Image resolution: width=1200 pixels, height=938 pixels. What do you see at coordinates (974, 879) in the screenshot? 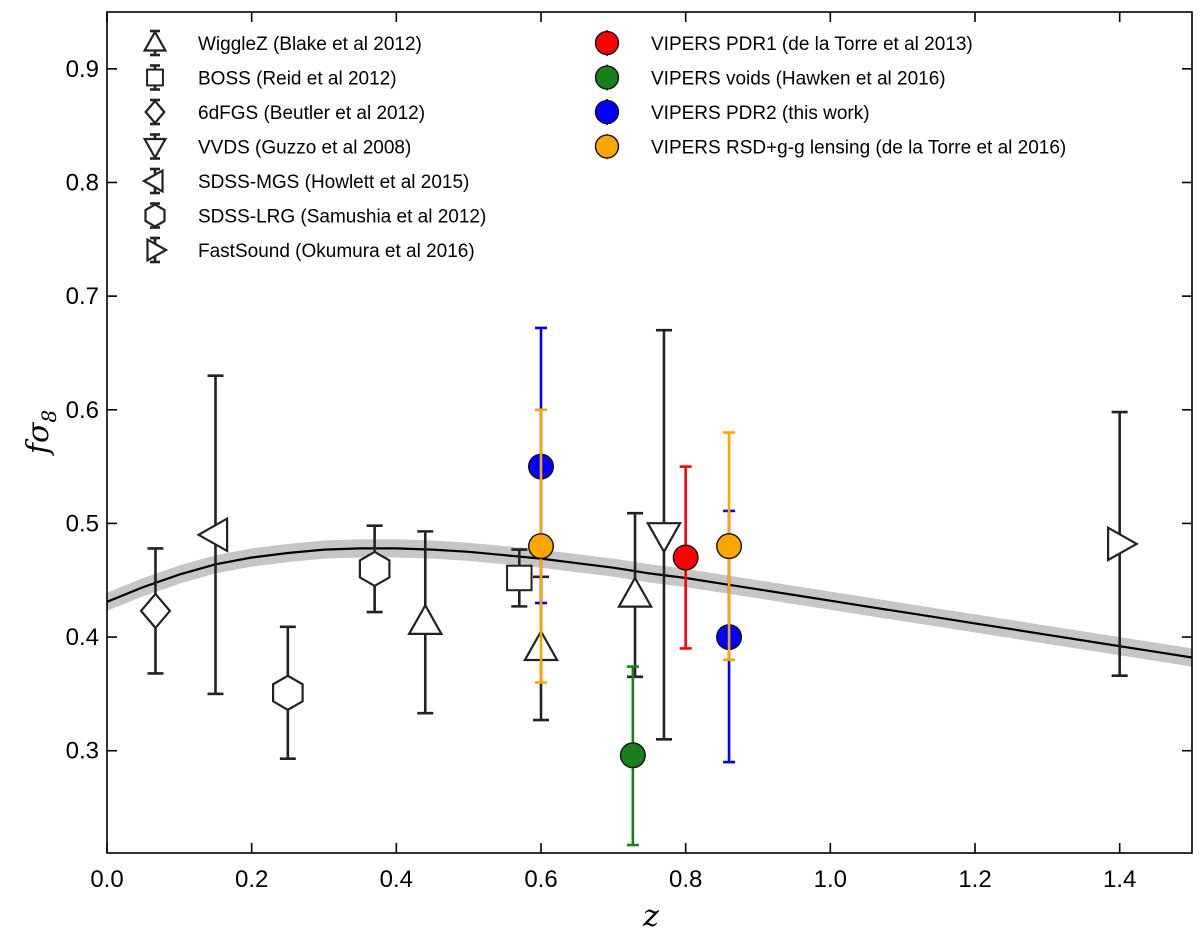
I see `x-tick-label: 1.2` at bounding box center [974, 879].